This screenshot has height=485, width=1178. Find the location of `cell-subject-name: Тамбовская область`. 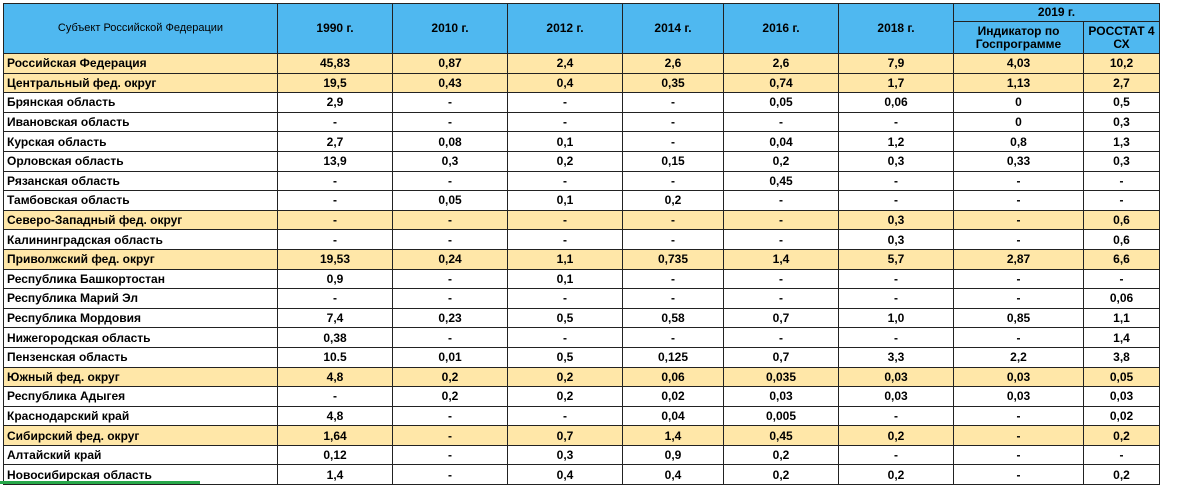

cell-subject-name: Тамбовская область is located at coordinates (140, 200).